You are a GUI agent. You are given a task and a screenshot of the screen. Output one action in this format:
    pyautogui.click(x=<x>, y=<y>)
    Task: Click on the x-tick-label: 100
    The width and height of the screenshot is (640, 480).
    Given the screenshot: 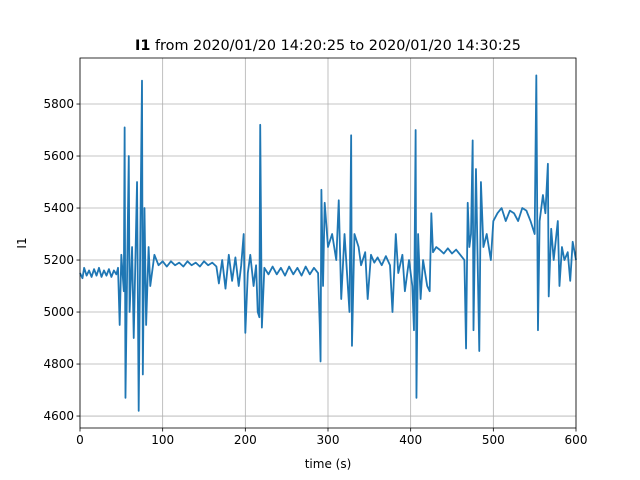 What is the action you would take?
    pyautogui.click(x=162, y=440)
    